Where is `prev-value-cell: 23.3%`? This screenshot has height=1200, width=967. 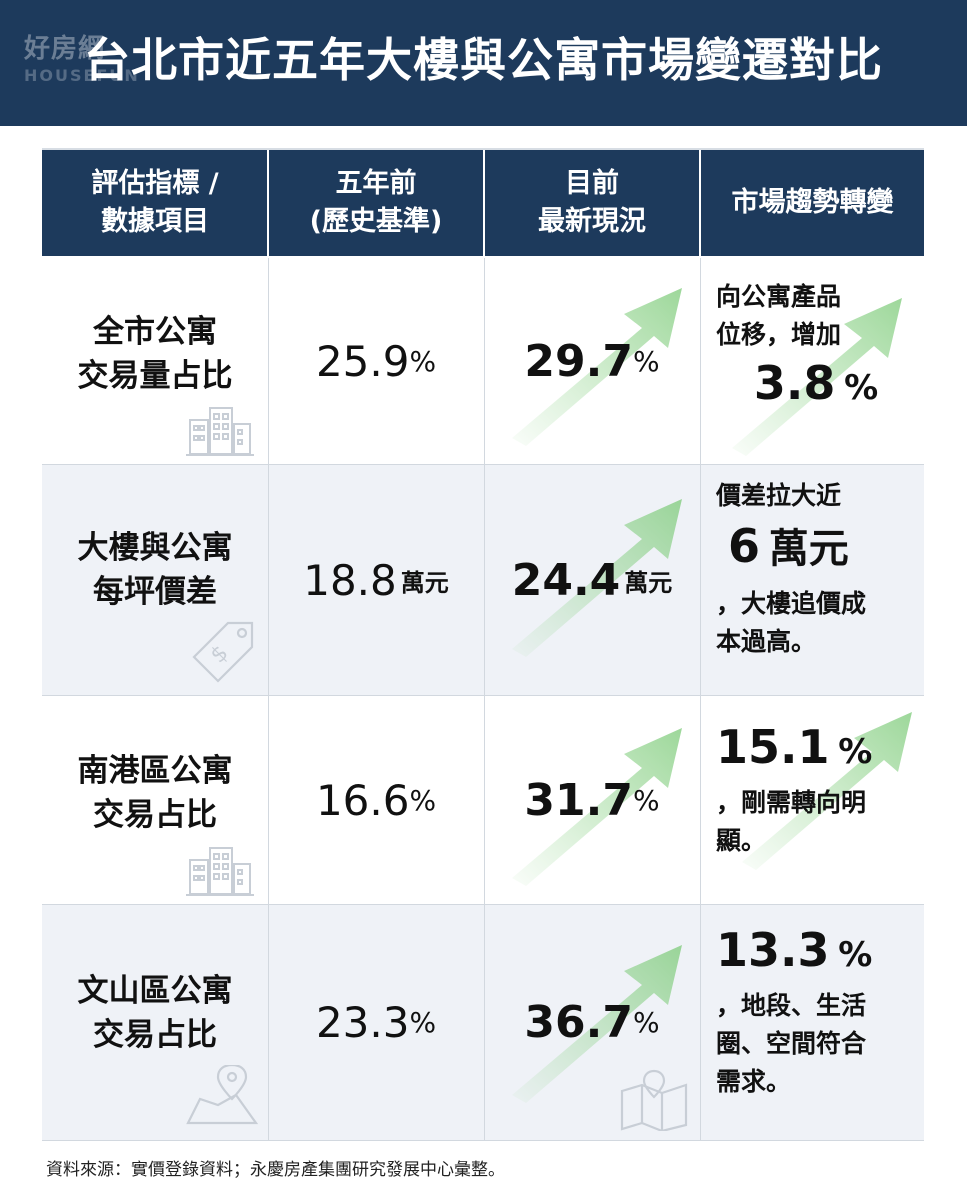 prev-value-cell: 23.3% is located at coordinates (376, 1022).